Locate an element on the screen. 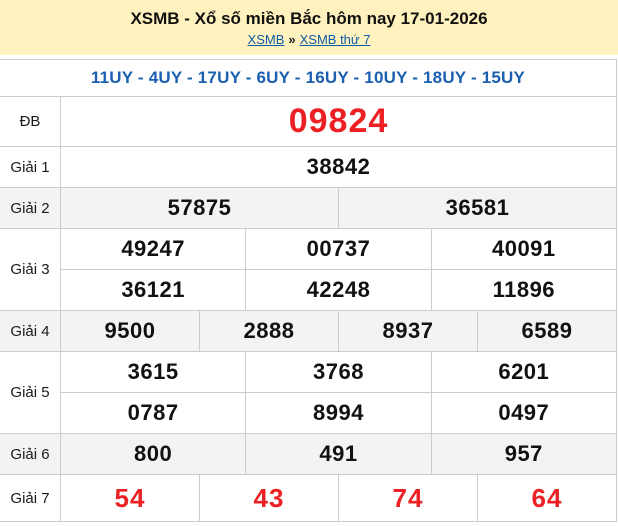  prize-value: 57875 is located at coordinates (199, 208).